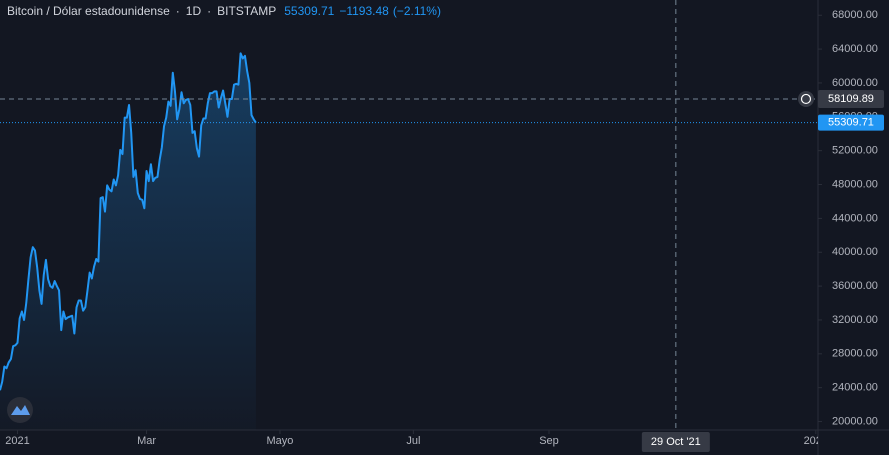  I want to click on y-tick-label: 60000.00, so click(855, 83).